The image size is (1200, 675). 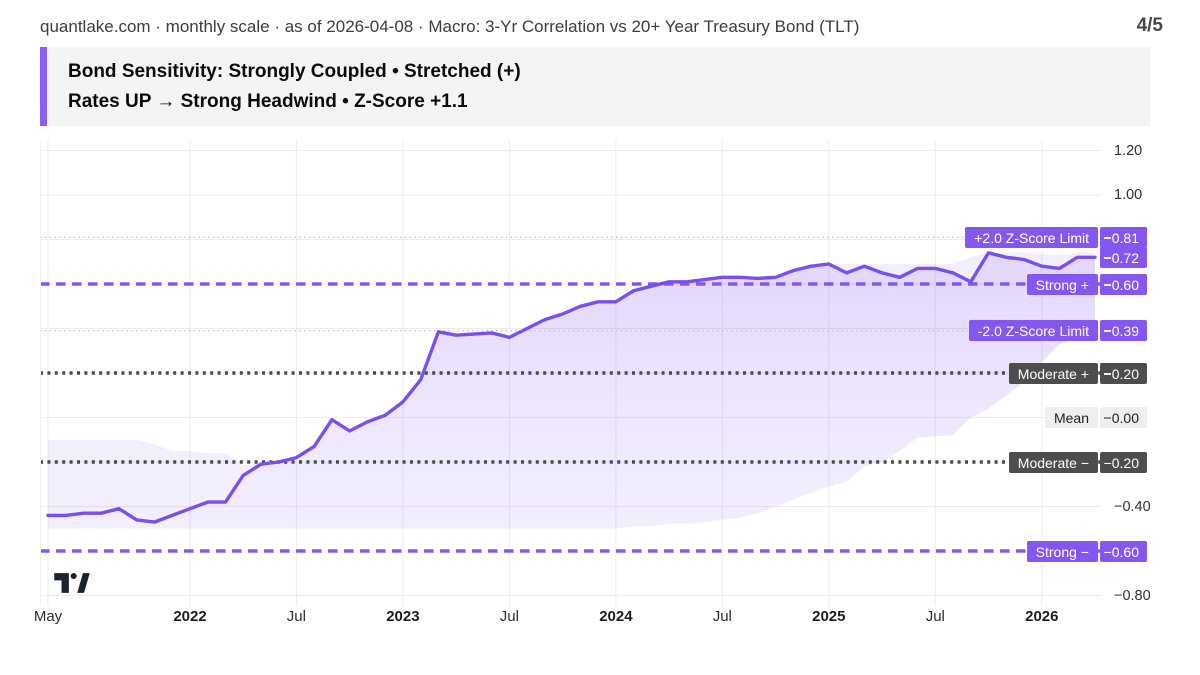 What do you see at coordinates (1062, 284) in the screenshot?
I see `axis-label-pill-strong-plus: Strong +` at bounding box center [1062, 284].